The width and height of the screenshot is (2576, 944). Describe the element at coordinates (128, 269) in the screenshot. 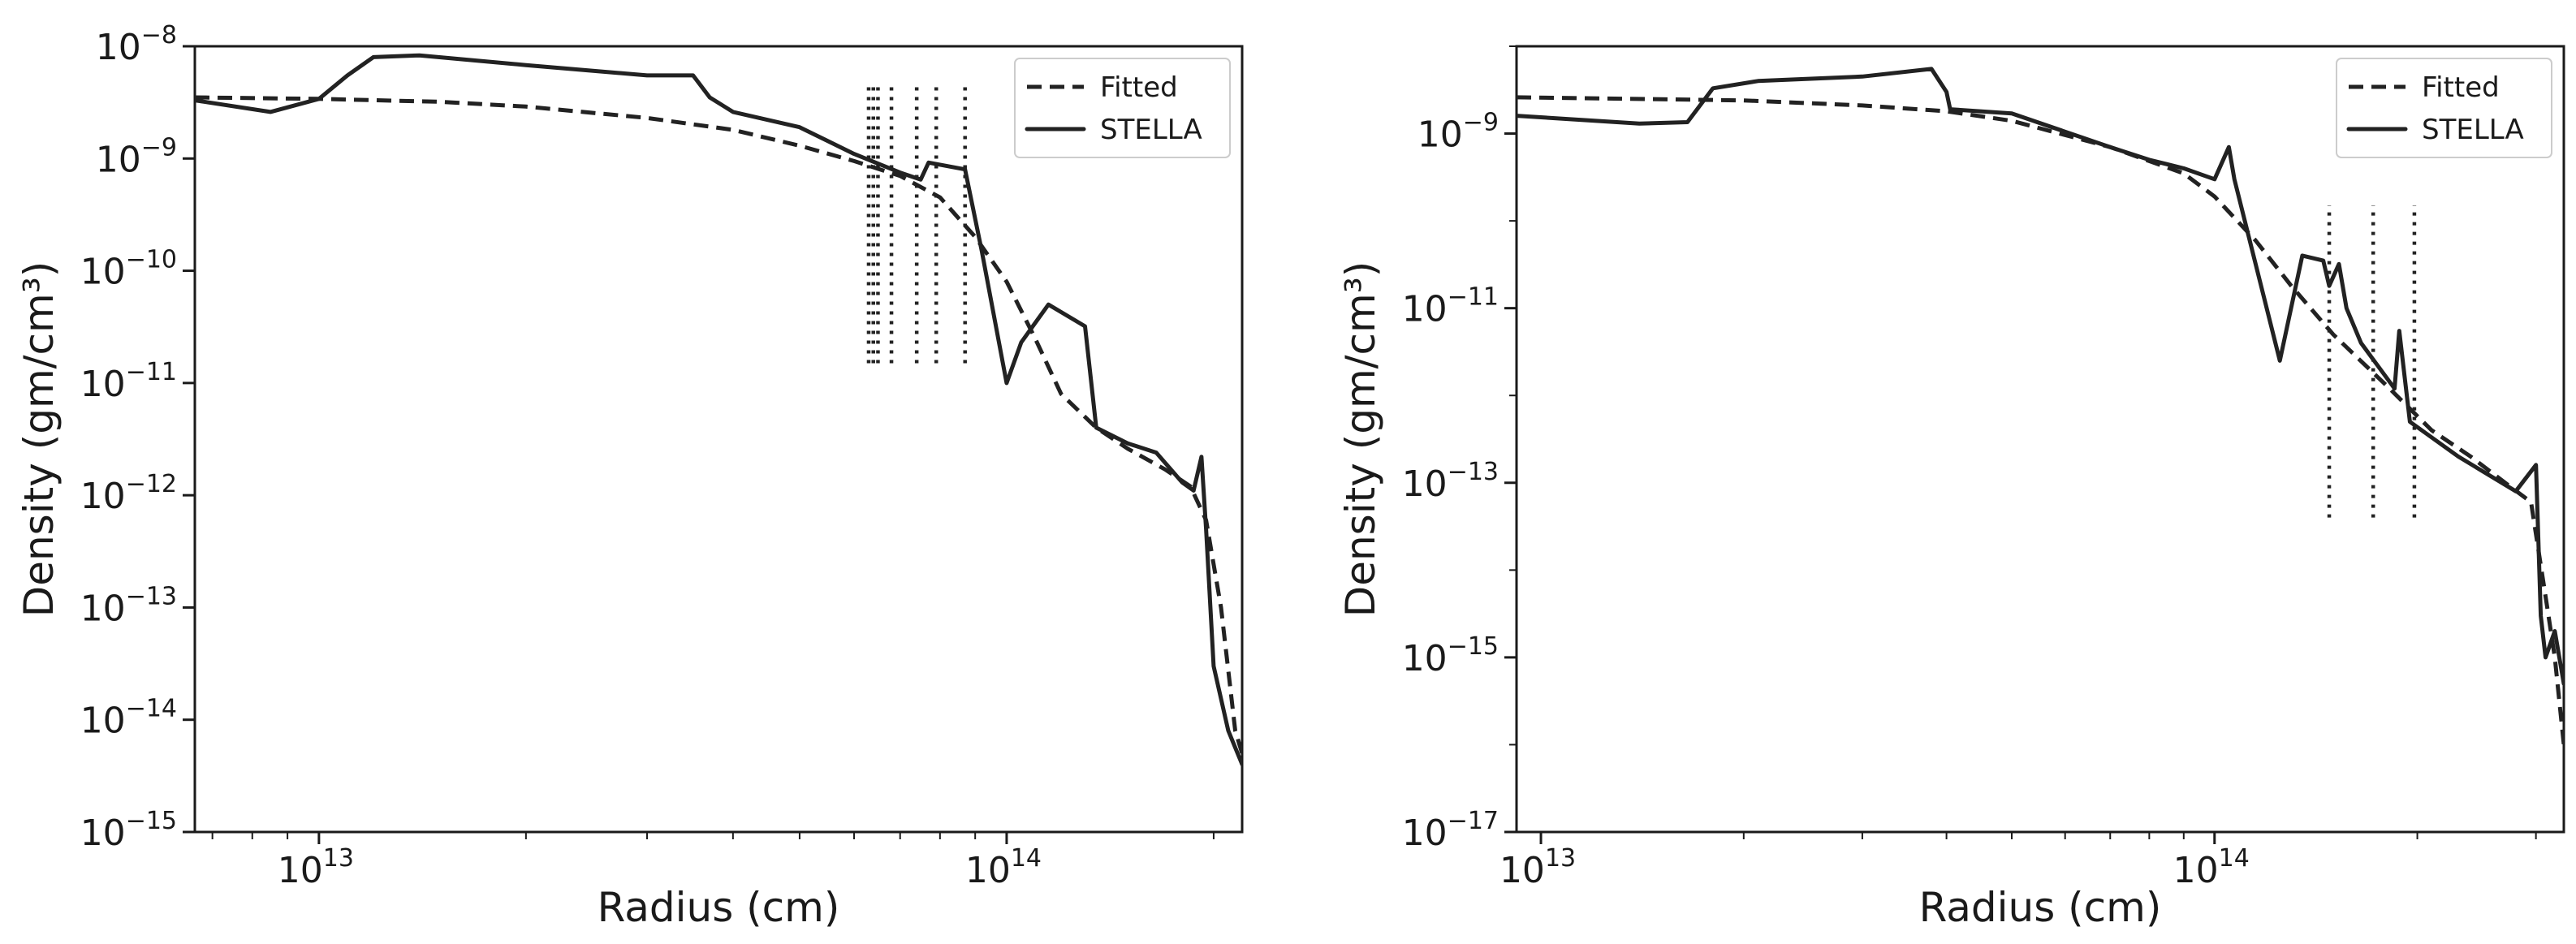

I see `y-tick-label: 10⁻¹⁰` at that location.